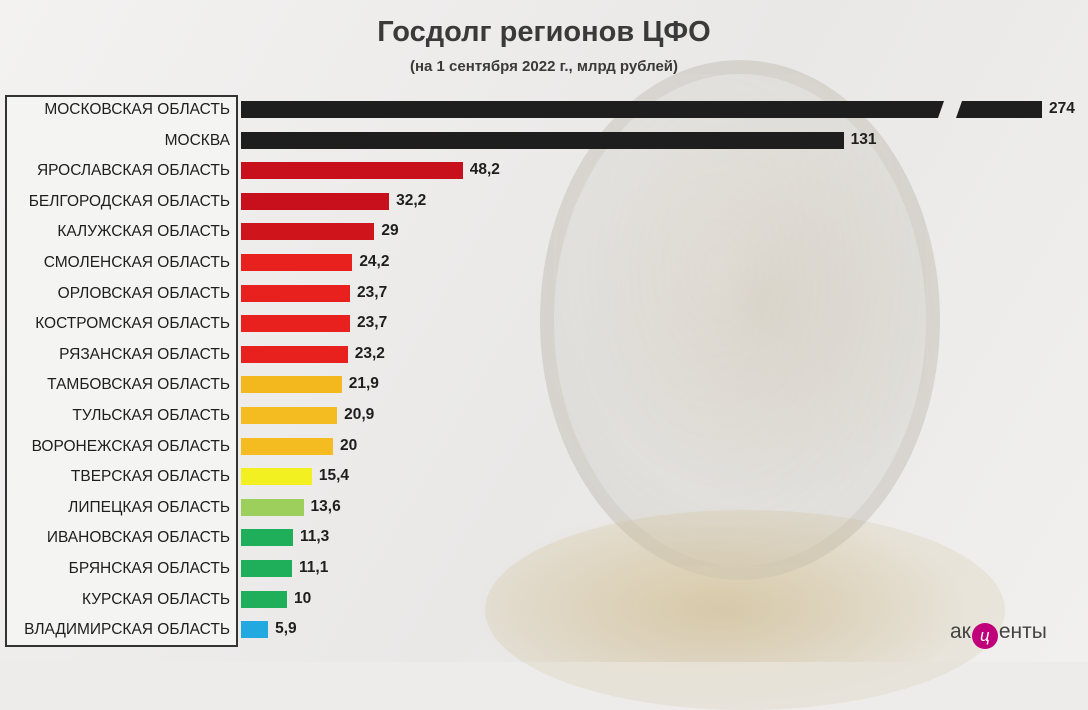 This screenshot has height=710, width=1088. I want to click on category-label: ВЛАДИМИРСКАЯ ОБЛАСТЬ, so click(127, 630).